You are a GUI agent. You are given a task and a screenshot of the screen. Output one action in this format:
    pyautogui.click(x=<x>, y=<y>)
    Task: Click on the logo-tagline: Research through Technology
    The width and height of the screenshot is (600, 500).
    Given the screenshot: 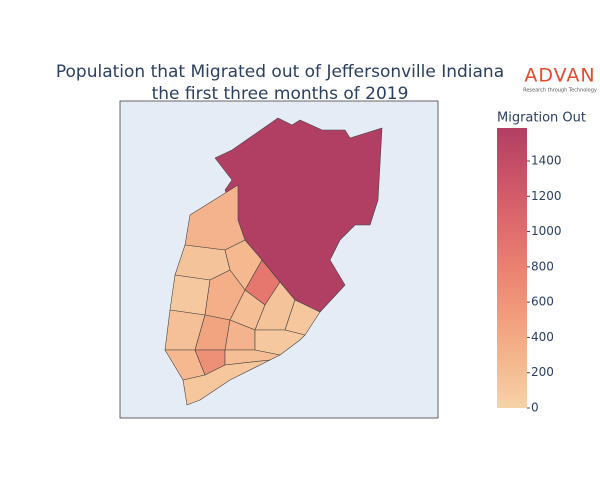 What is the action you would take?
    pyautogui.click(x=560, y=91)
    